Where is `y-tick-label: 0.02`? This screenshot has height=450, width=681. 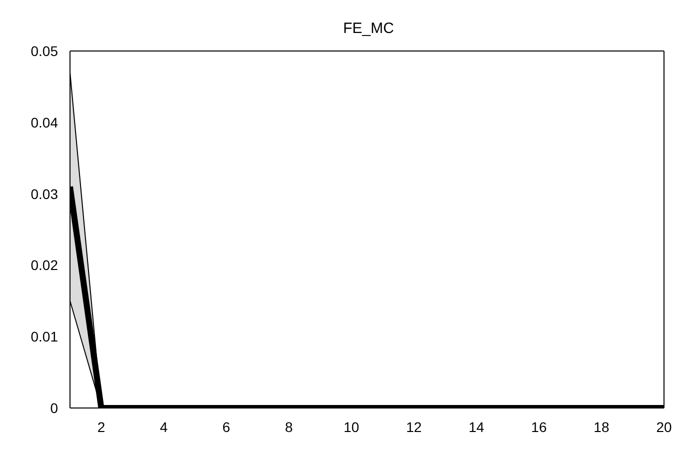 y-tick-label: 0.02 is located at coordinates (44, 265).